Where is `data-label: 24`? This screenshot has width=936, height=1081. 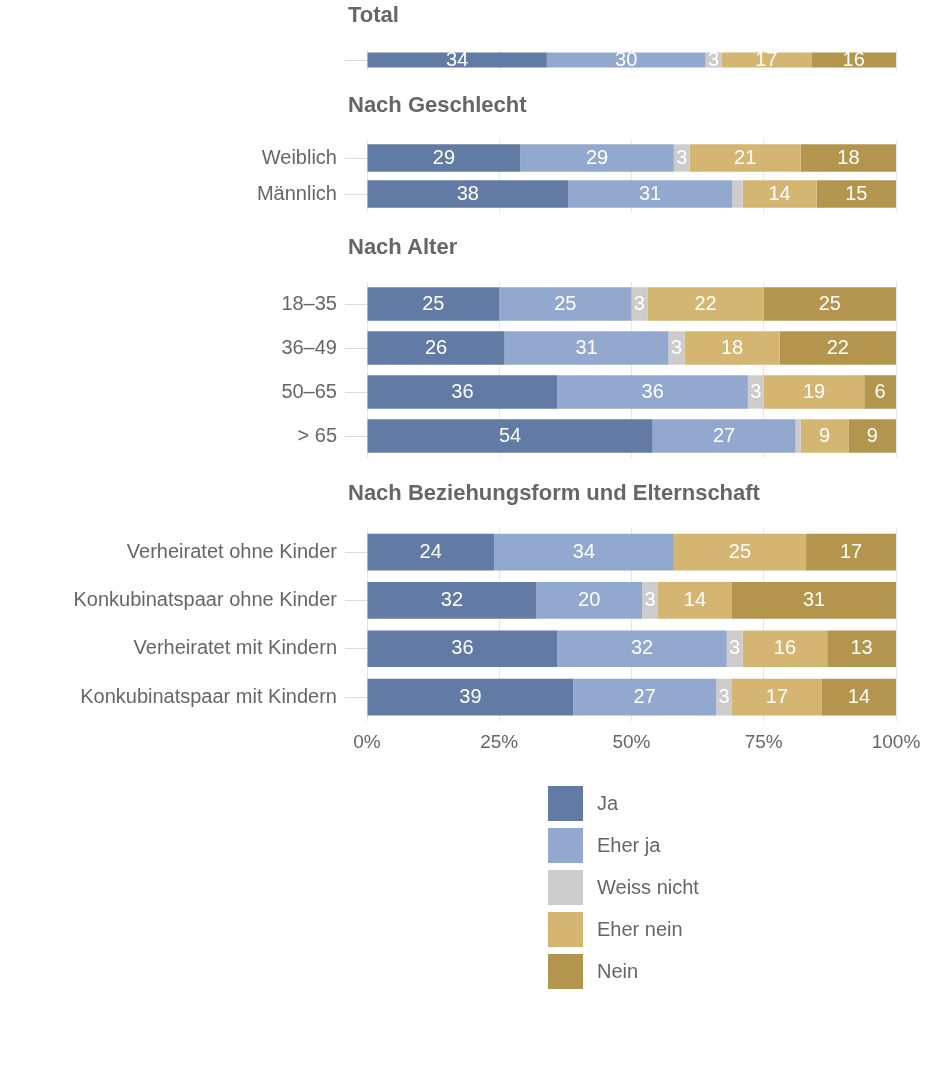 data-label: 24 is located at coordinates (430, 550).